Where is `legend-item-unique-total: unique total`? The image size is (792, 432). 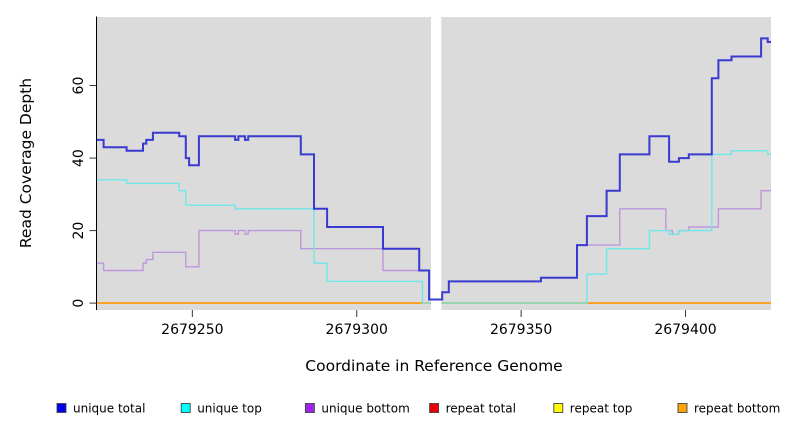 legend-item-unique-total: unique total is located at coordinates (100, 409).